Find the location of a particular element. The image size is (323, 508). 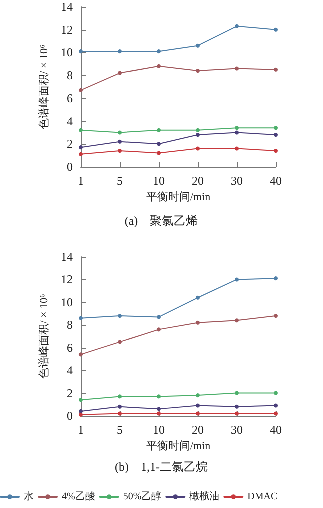

legend-label: 水 is located at coordinates (29, 496).